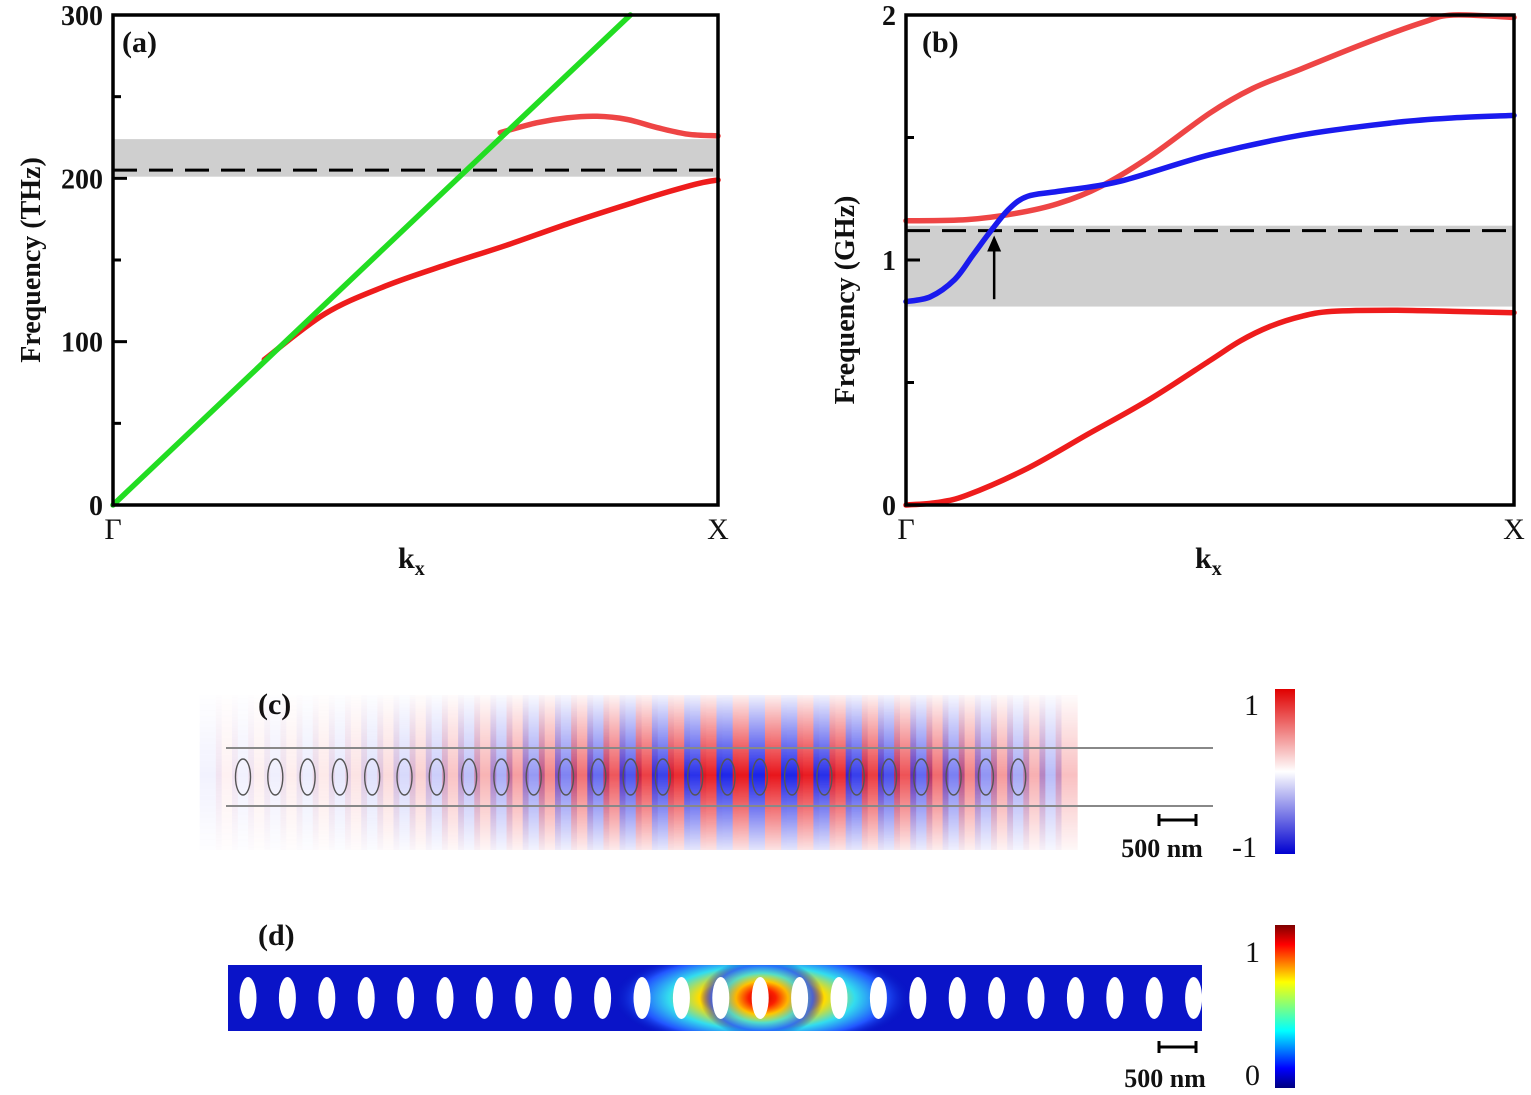  I want to click on panel-a-ylabel: Frequency (THz), so click(31, 260).